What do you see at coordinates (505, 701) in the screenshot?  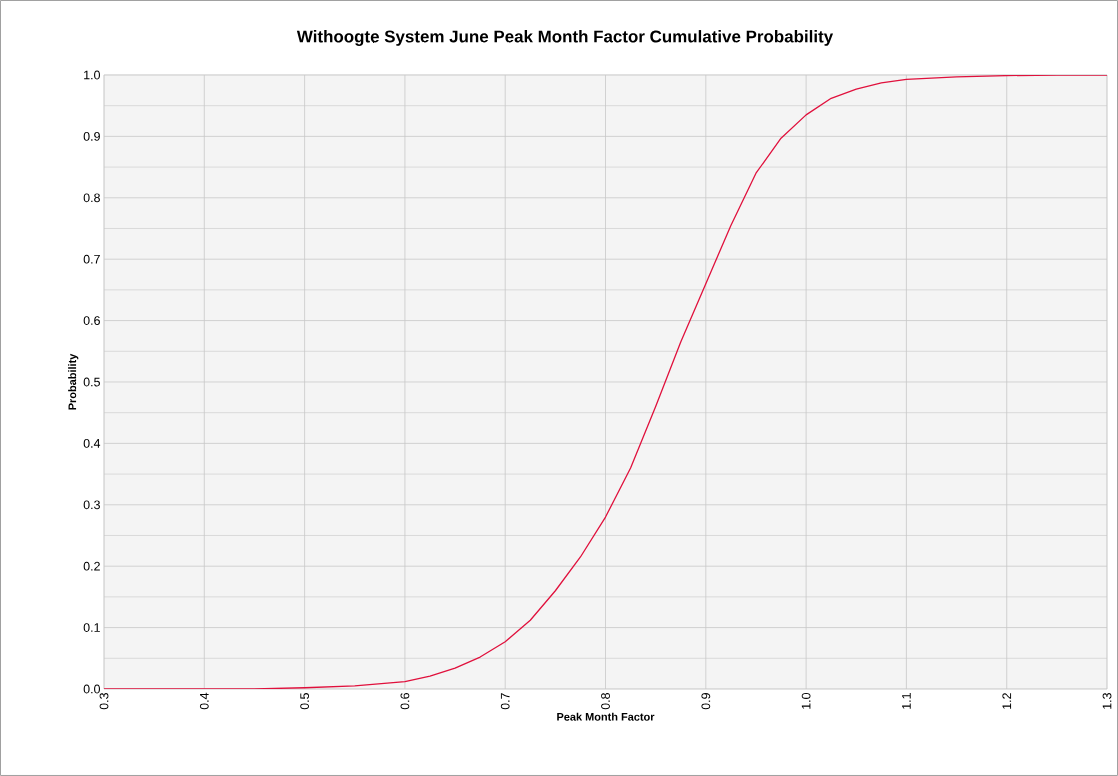 I see `x-tick-label: 0.7` at bounding box center [505, 701].